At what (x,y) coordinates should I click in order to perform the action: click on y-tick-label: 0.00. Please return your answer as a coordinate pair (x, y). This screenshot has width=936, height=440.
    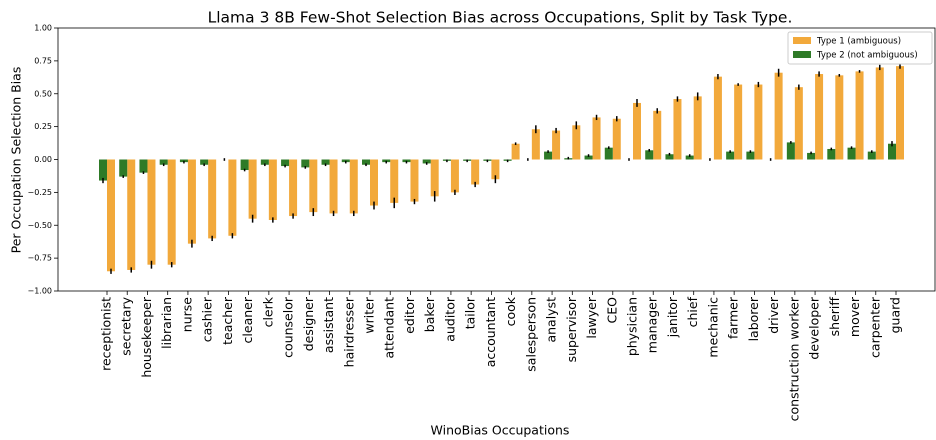
    Looking at the image, I should click on (43, 159).